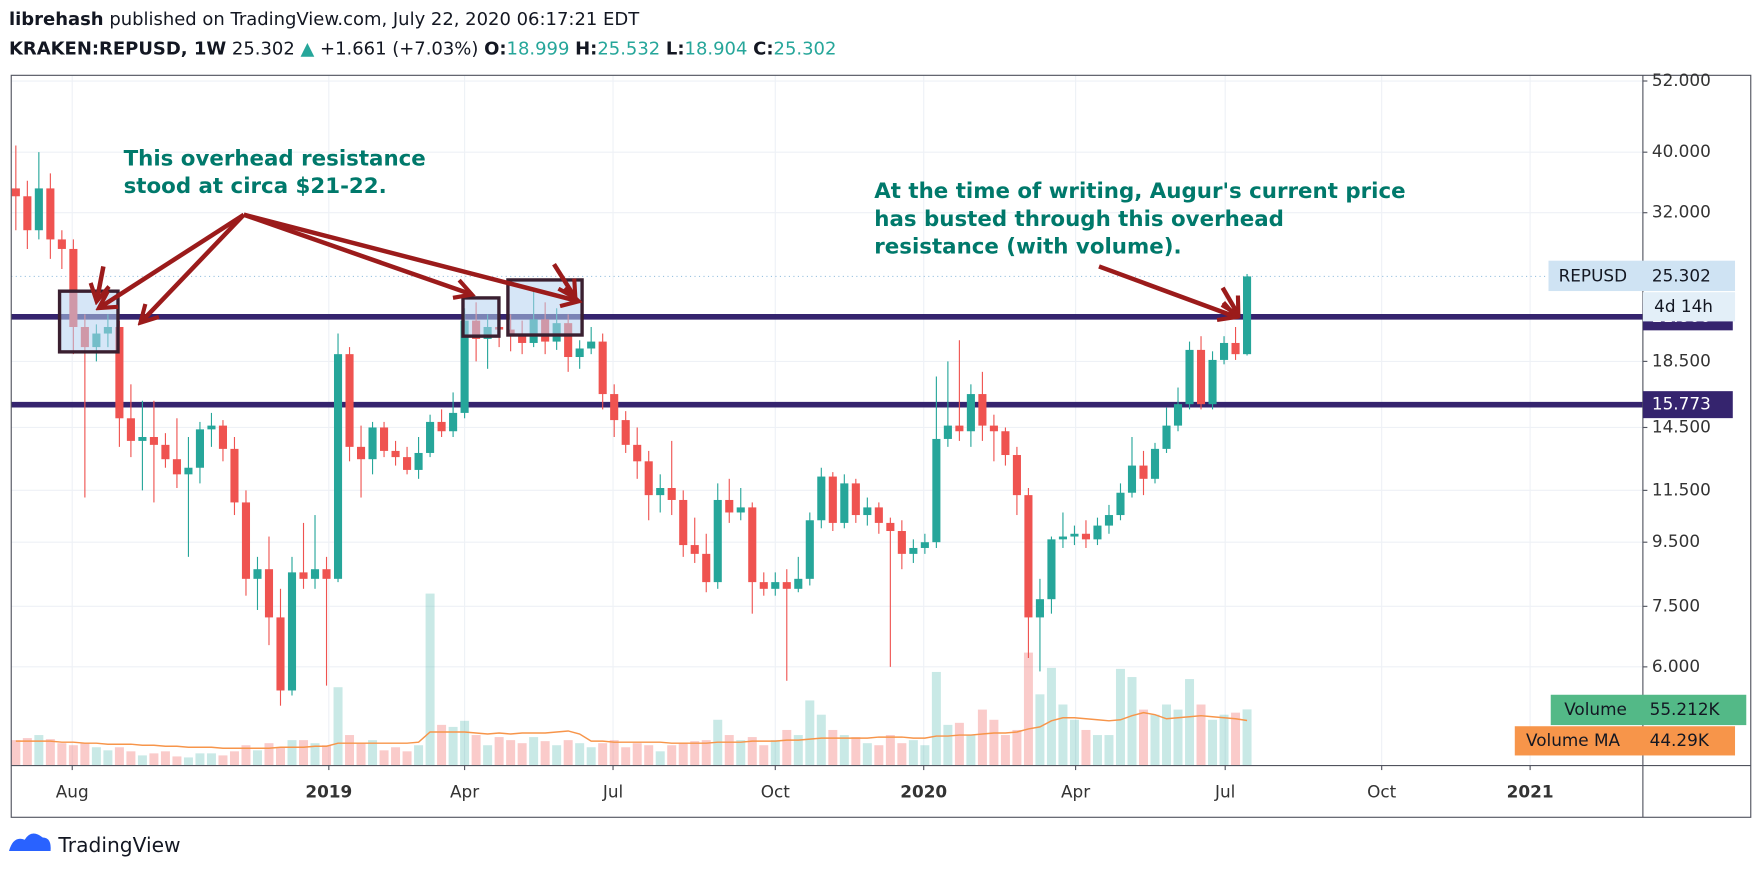  Describe the element at coordinates (117, 48) in the screenshot. I see `symbol: KRAKEN:REPUSD, 1W` at that location.